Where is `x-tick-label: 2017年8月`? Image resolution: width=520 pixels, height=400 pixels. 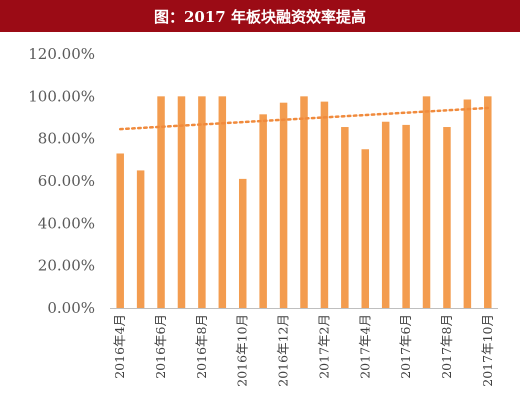 x-tick-label: 2017年8月 is located at coordinates (446, 346).